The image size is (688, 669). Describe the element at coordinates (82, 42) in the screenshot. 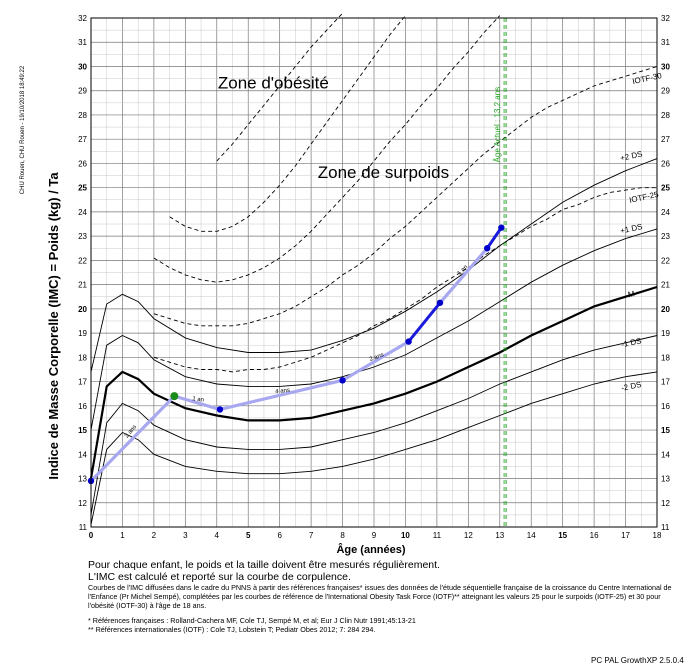

I see `y-tick-label-left: 31` at that location.